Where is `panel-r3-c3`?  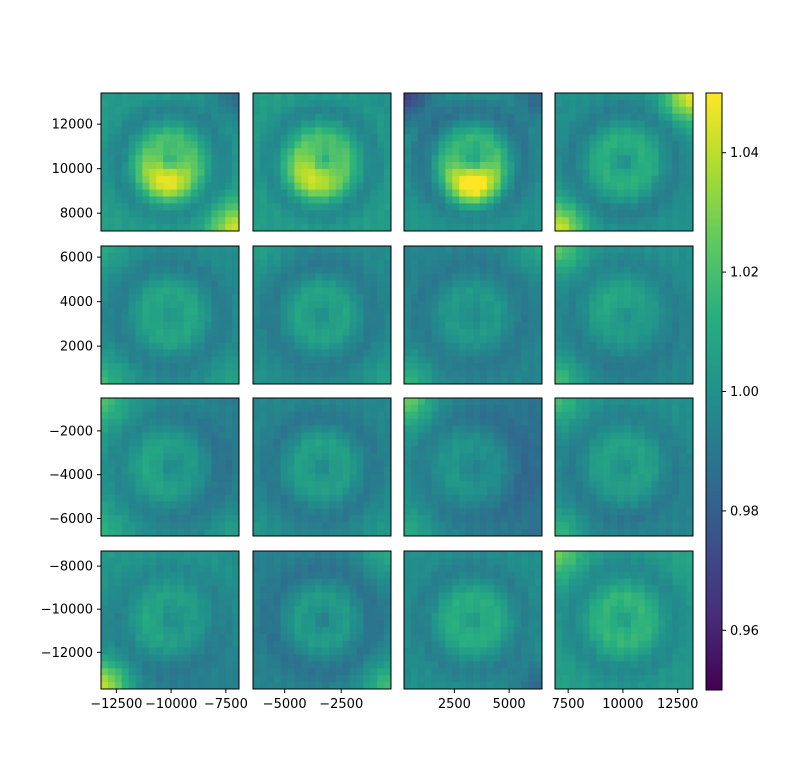 panel-r3-c3 is located at coordinates (473, 467).